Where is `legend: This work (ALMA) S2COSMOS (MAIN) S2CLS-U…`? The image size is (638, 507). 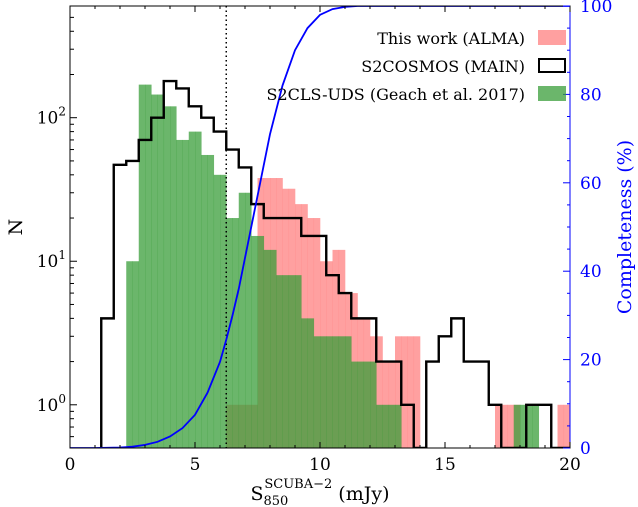 legend: This work (ALMA) S2COSMOS (MAIN) S2CLS-U… is located at coordinates (416, 66).